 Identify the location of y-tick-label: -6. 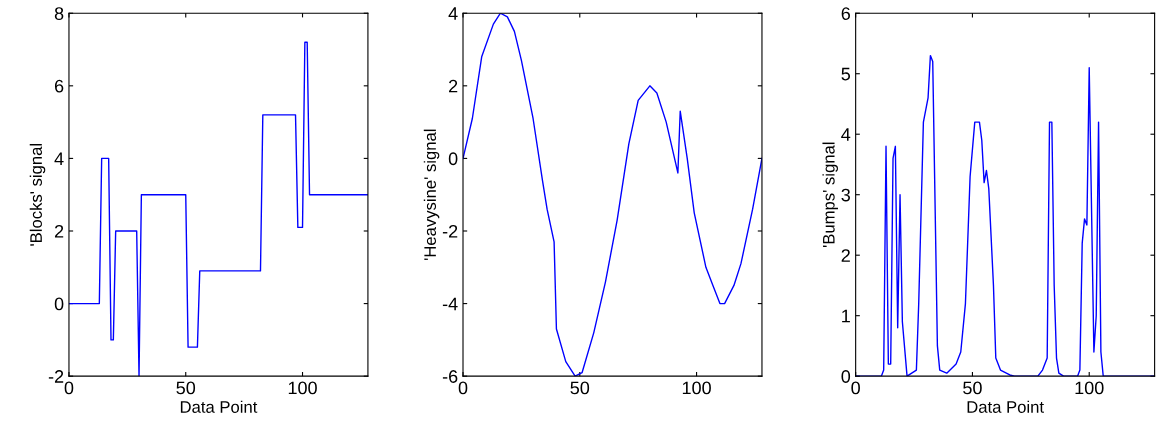
(450, 376).